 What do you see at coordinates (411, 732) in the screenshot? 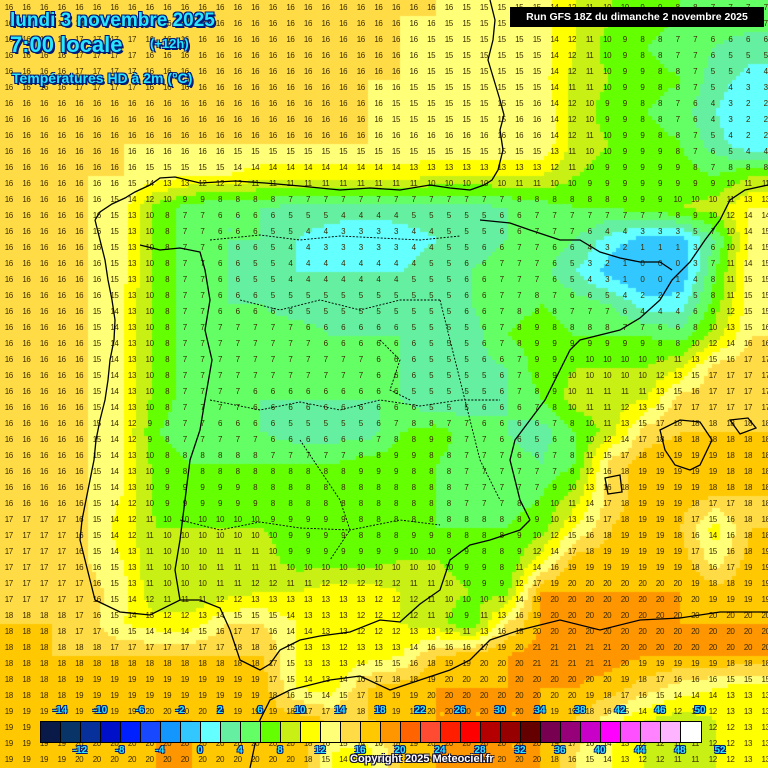
I see `legend-swatch` at bounding box center [411, 732].